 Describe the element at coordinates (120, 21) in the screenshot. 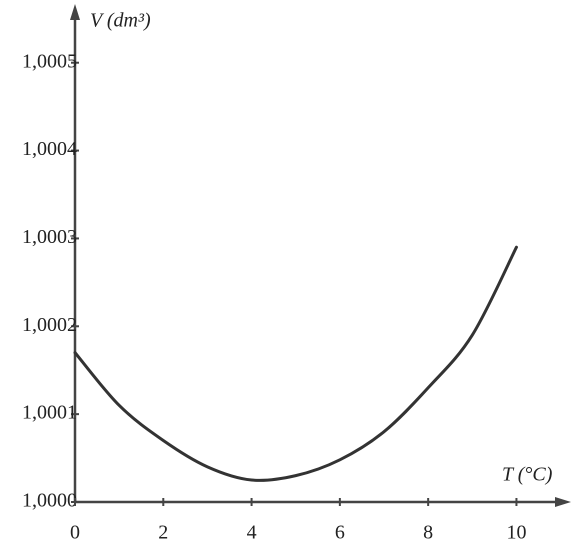

I see `y-axis-label: V (dm³)` at that location.